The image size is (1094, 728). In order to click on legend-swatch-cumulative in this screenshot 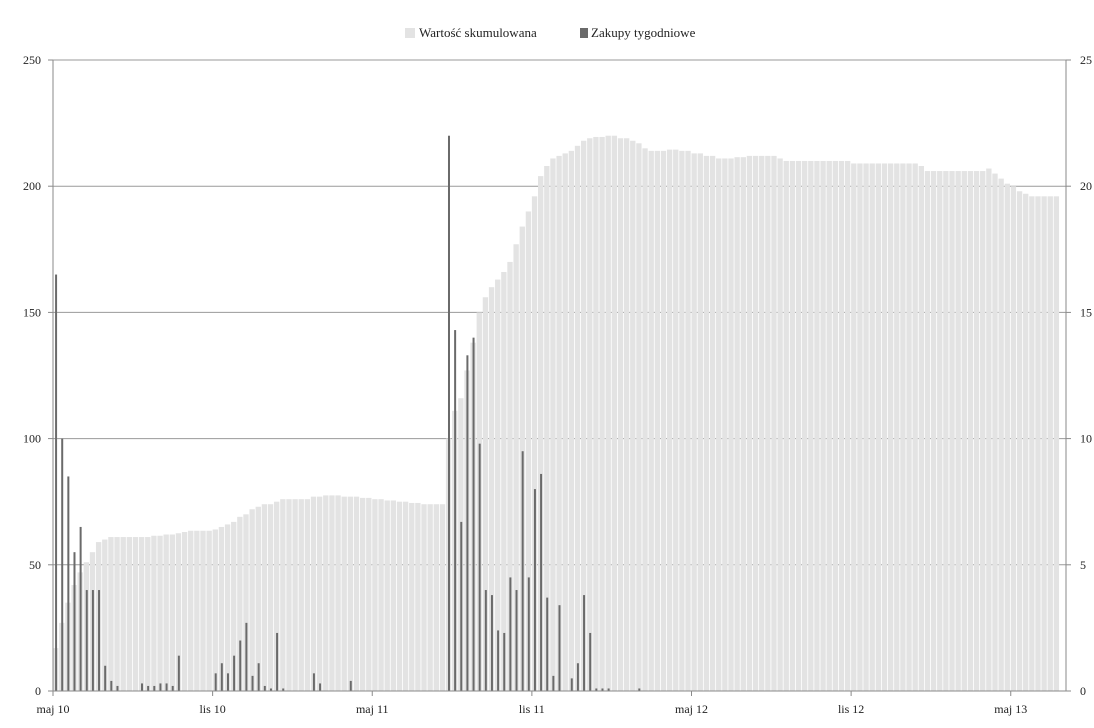, I will do `click(410, 33)`.